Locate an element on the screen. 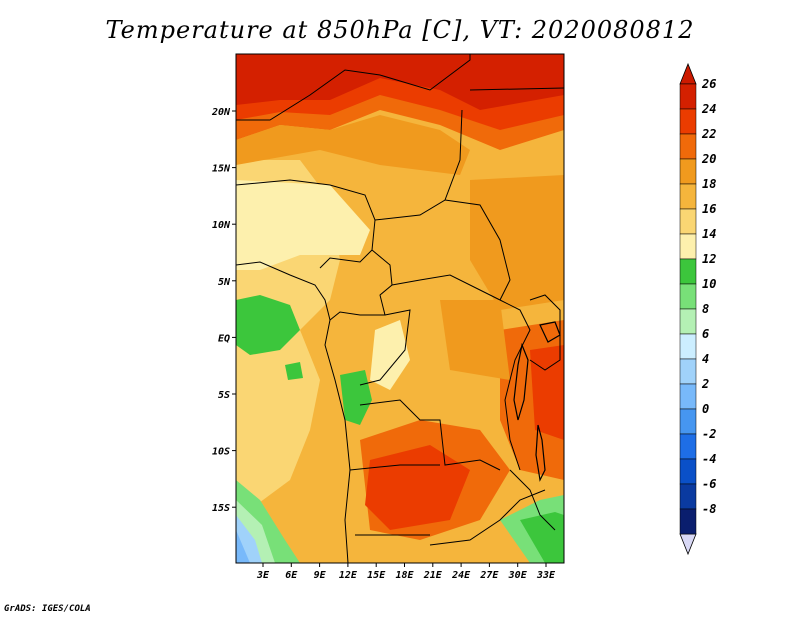  lon-tick-label: 15E is located at coordinates (376, 575).